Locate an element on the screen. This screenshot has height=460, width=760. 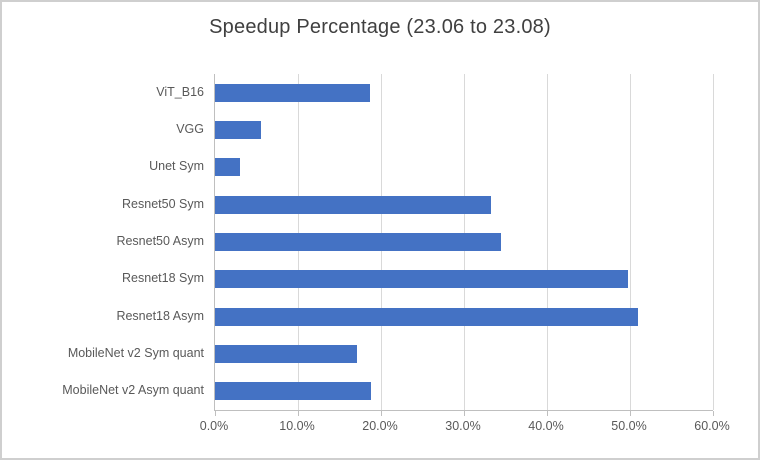
value-label-50.0%: 50.0% is located at coordinates (629, 426).